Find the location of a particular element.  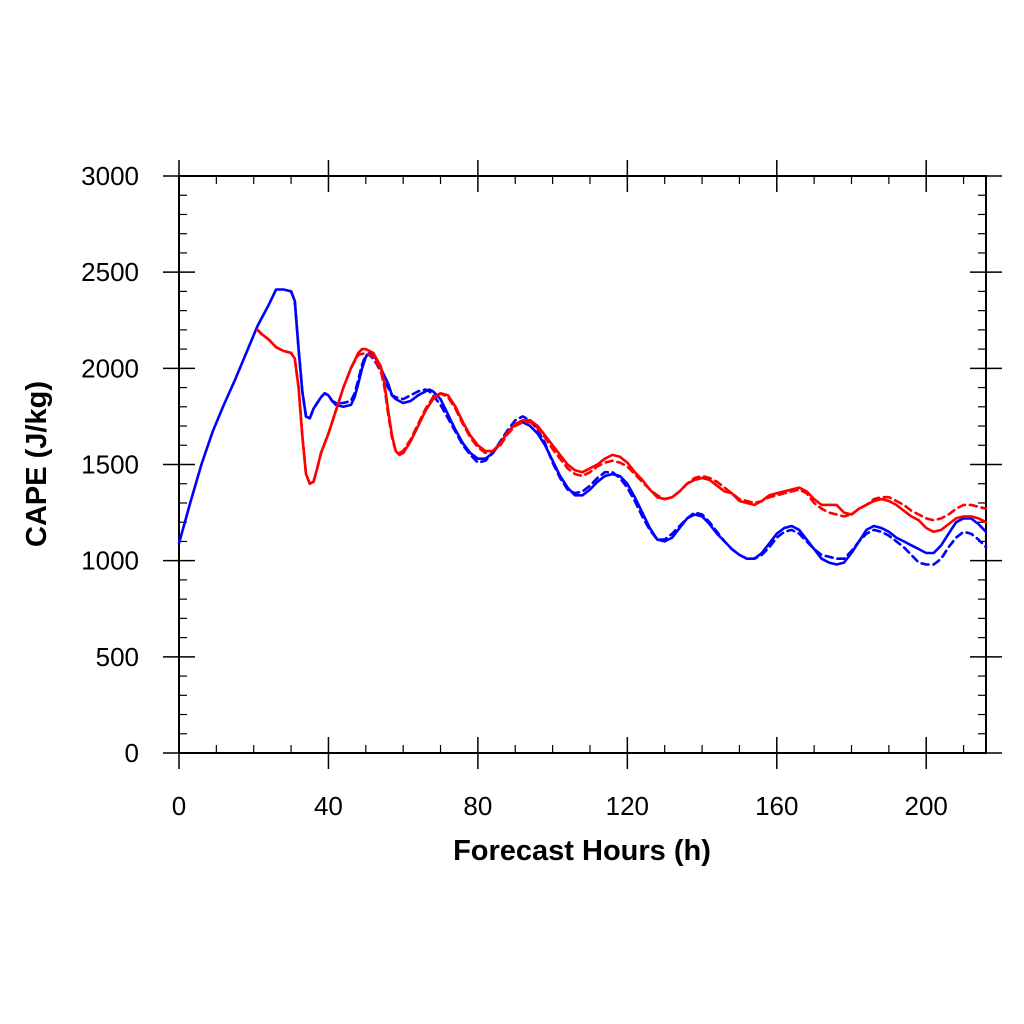

y-tick-label: 3000 is located at coordinates (110, 176).